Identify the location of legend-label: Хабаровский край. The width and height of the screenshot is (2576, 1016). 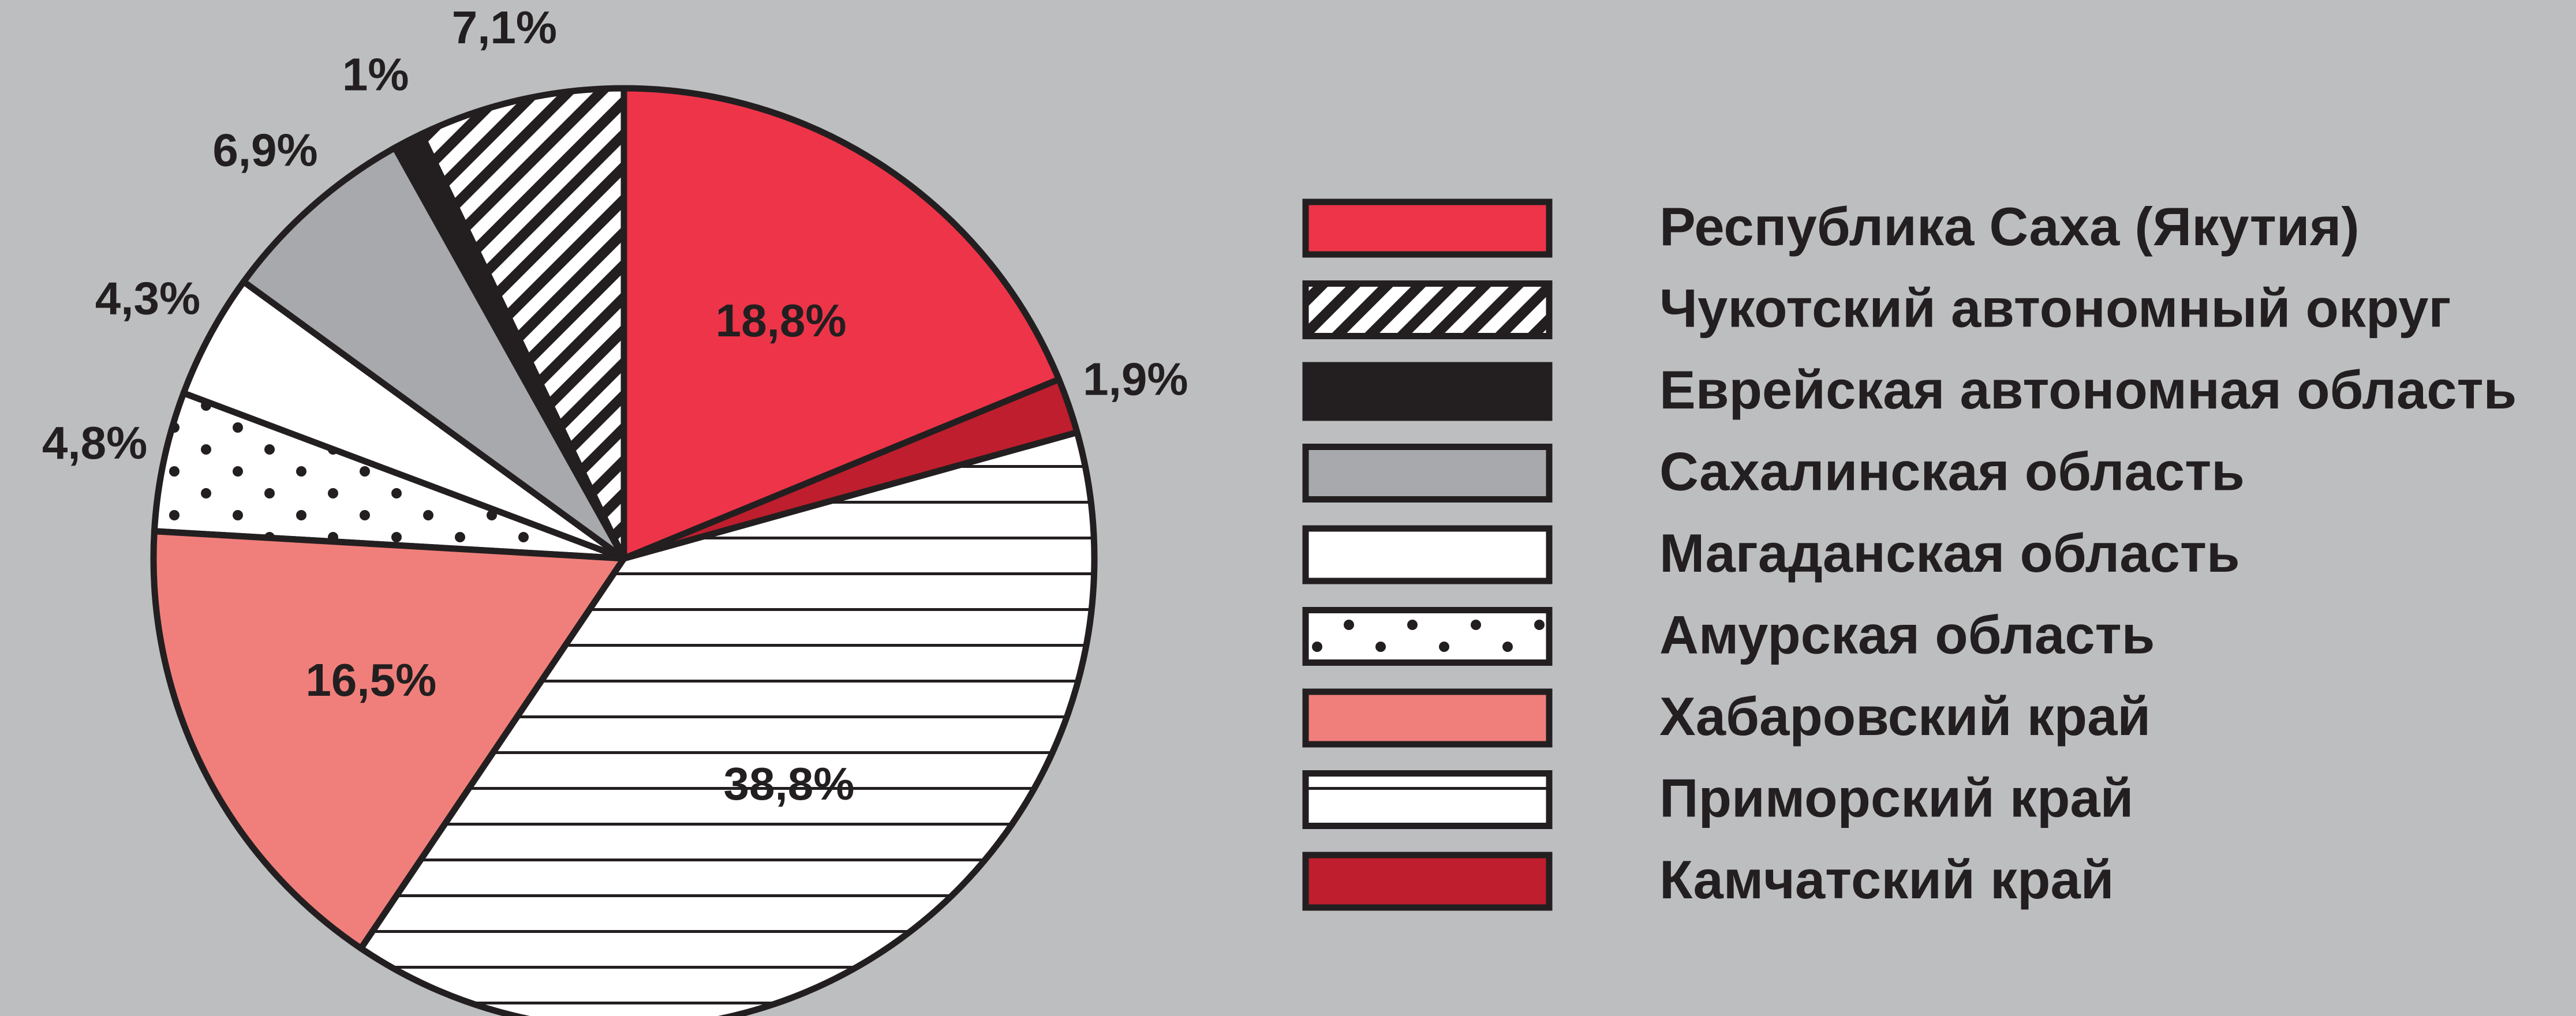
(1905, 717).